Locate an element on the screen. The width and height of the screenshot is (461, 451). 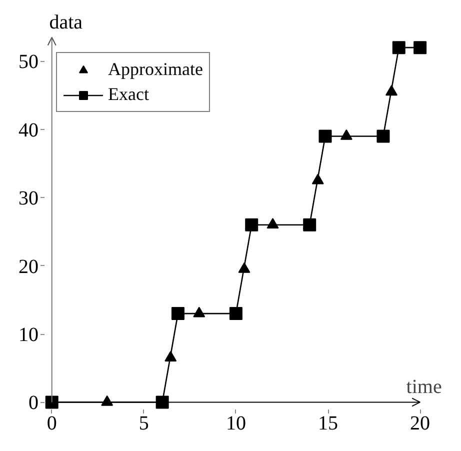
y-tick-label: 40 is located at coordinates (28, 130).